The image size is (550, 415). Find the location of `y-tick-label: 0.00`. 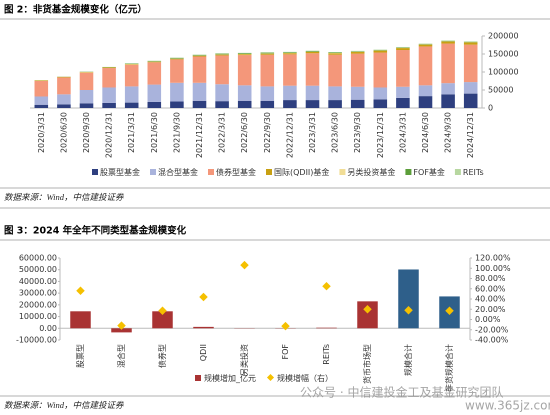

y-tick-label: 0.00 is located at coordinates (48, 328).